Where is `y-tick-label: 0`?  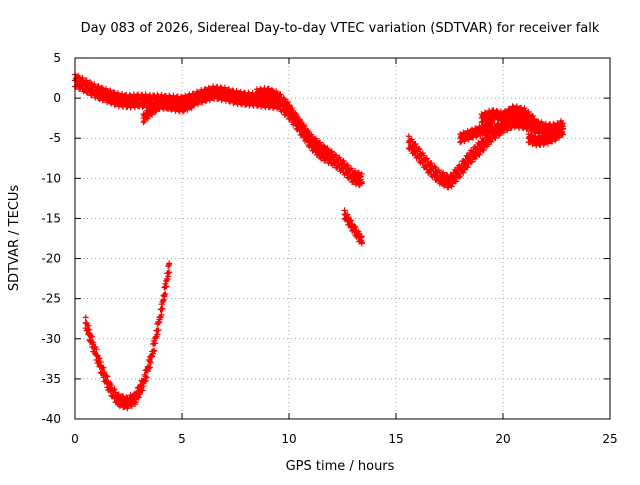
y-tick-label: 0 is located at coordinates (57, 98).